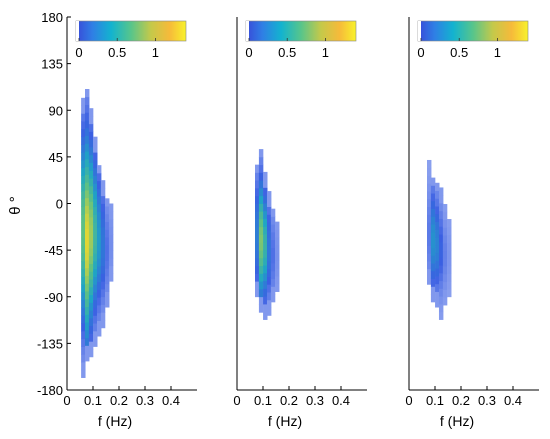 The image size is (550, 439). Describe the element at coordinates (497, 52) in the screenshot. I see `colorbar-tick-label: 1` at that location.